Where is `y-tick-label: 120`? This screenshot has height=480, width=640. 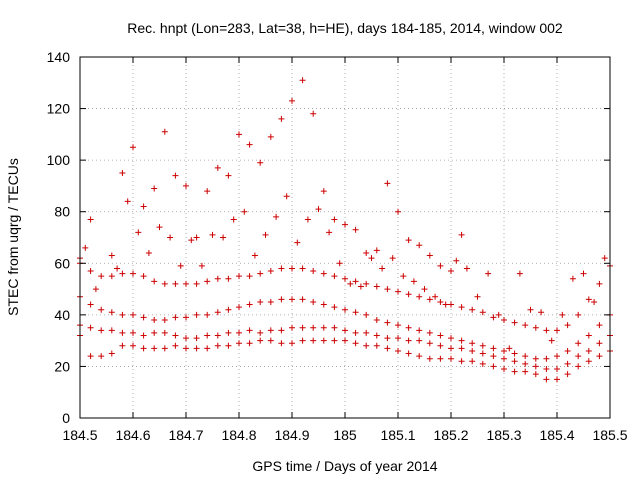
y-tick-label: 120 is located at coordinates (59, 109).